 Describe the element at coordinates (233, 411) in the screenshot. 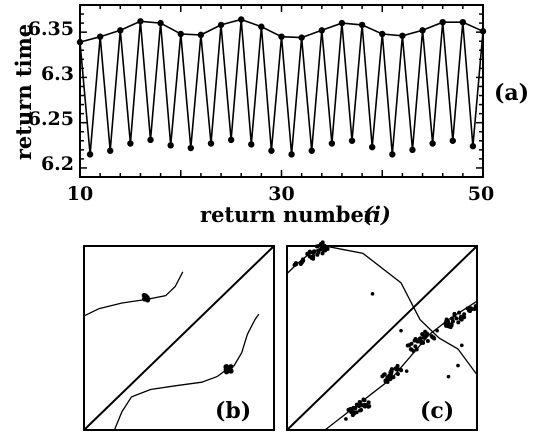

I see `panel-b-tag: (b)` at that location.